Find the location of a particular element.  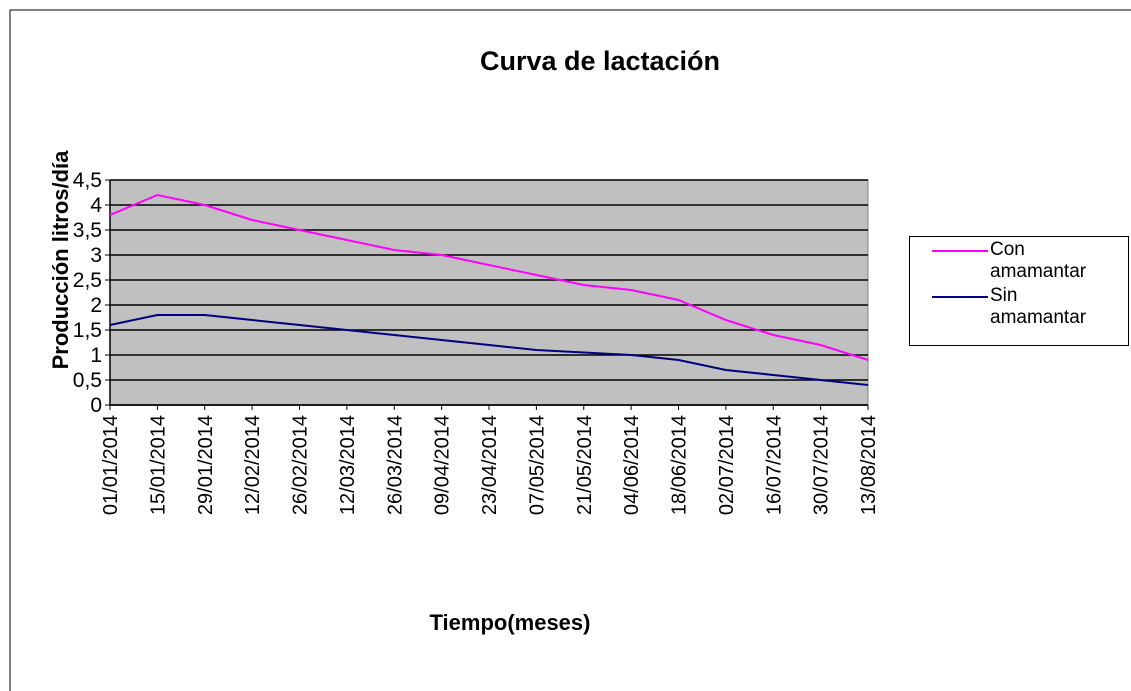

x-tick-label: 09/04/2014 is located at coordinates (443, 465).